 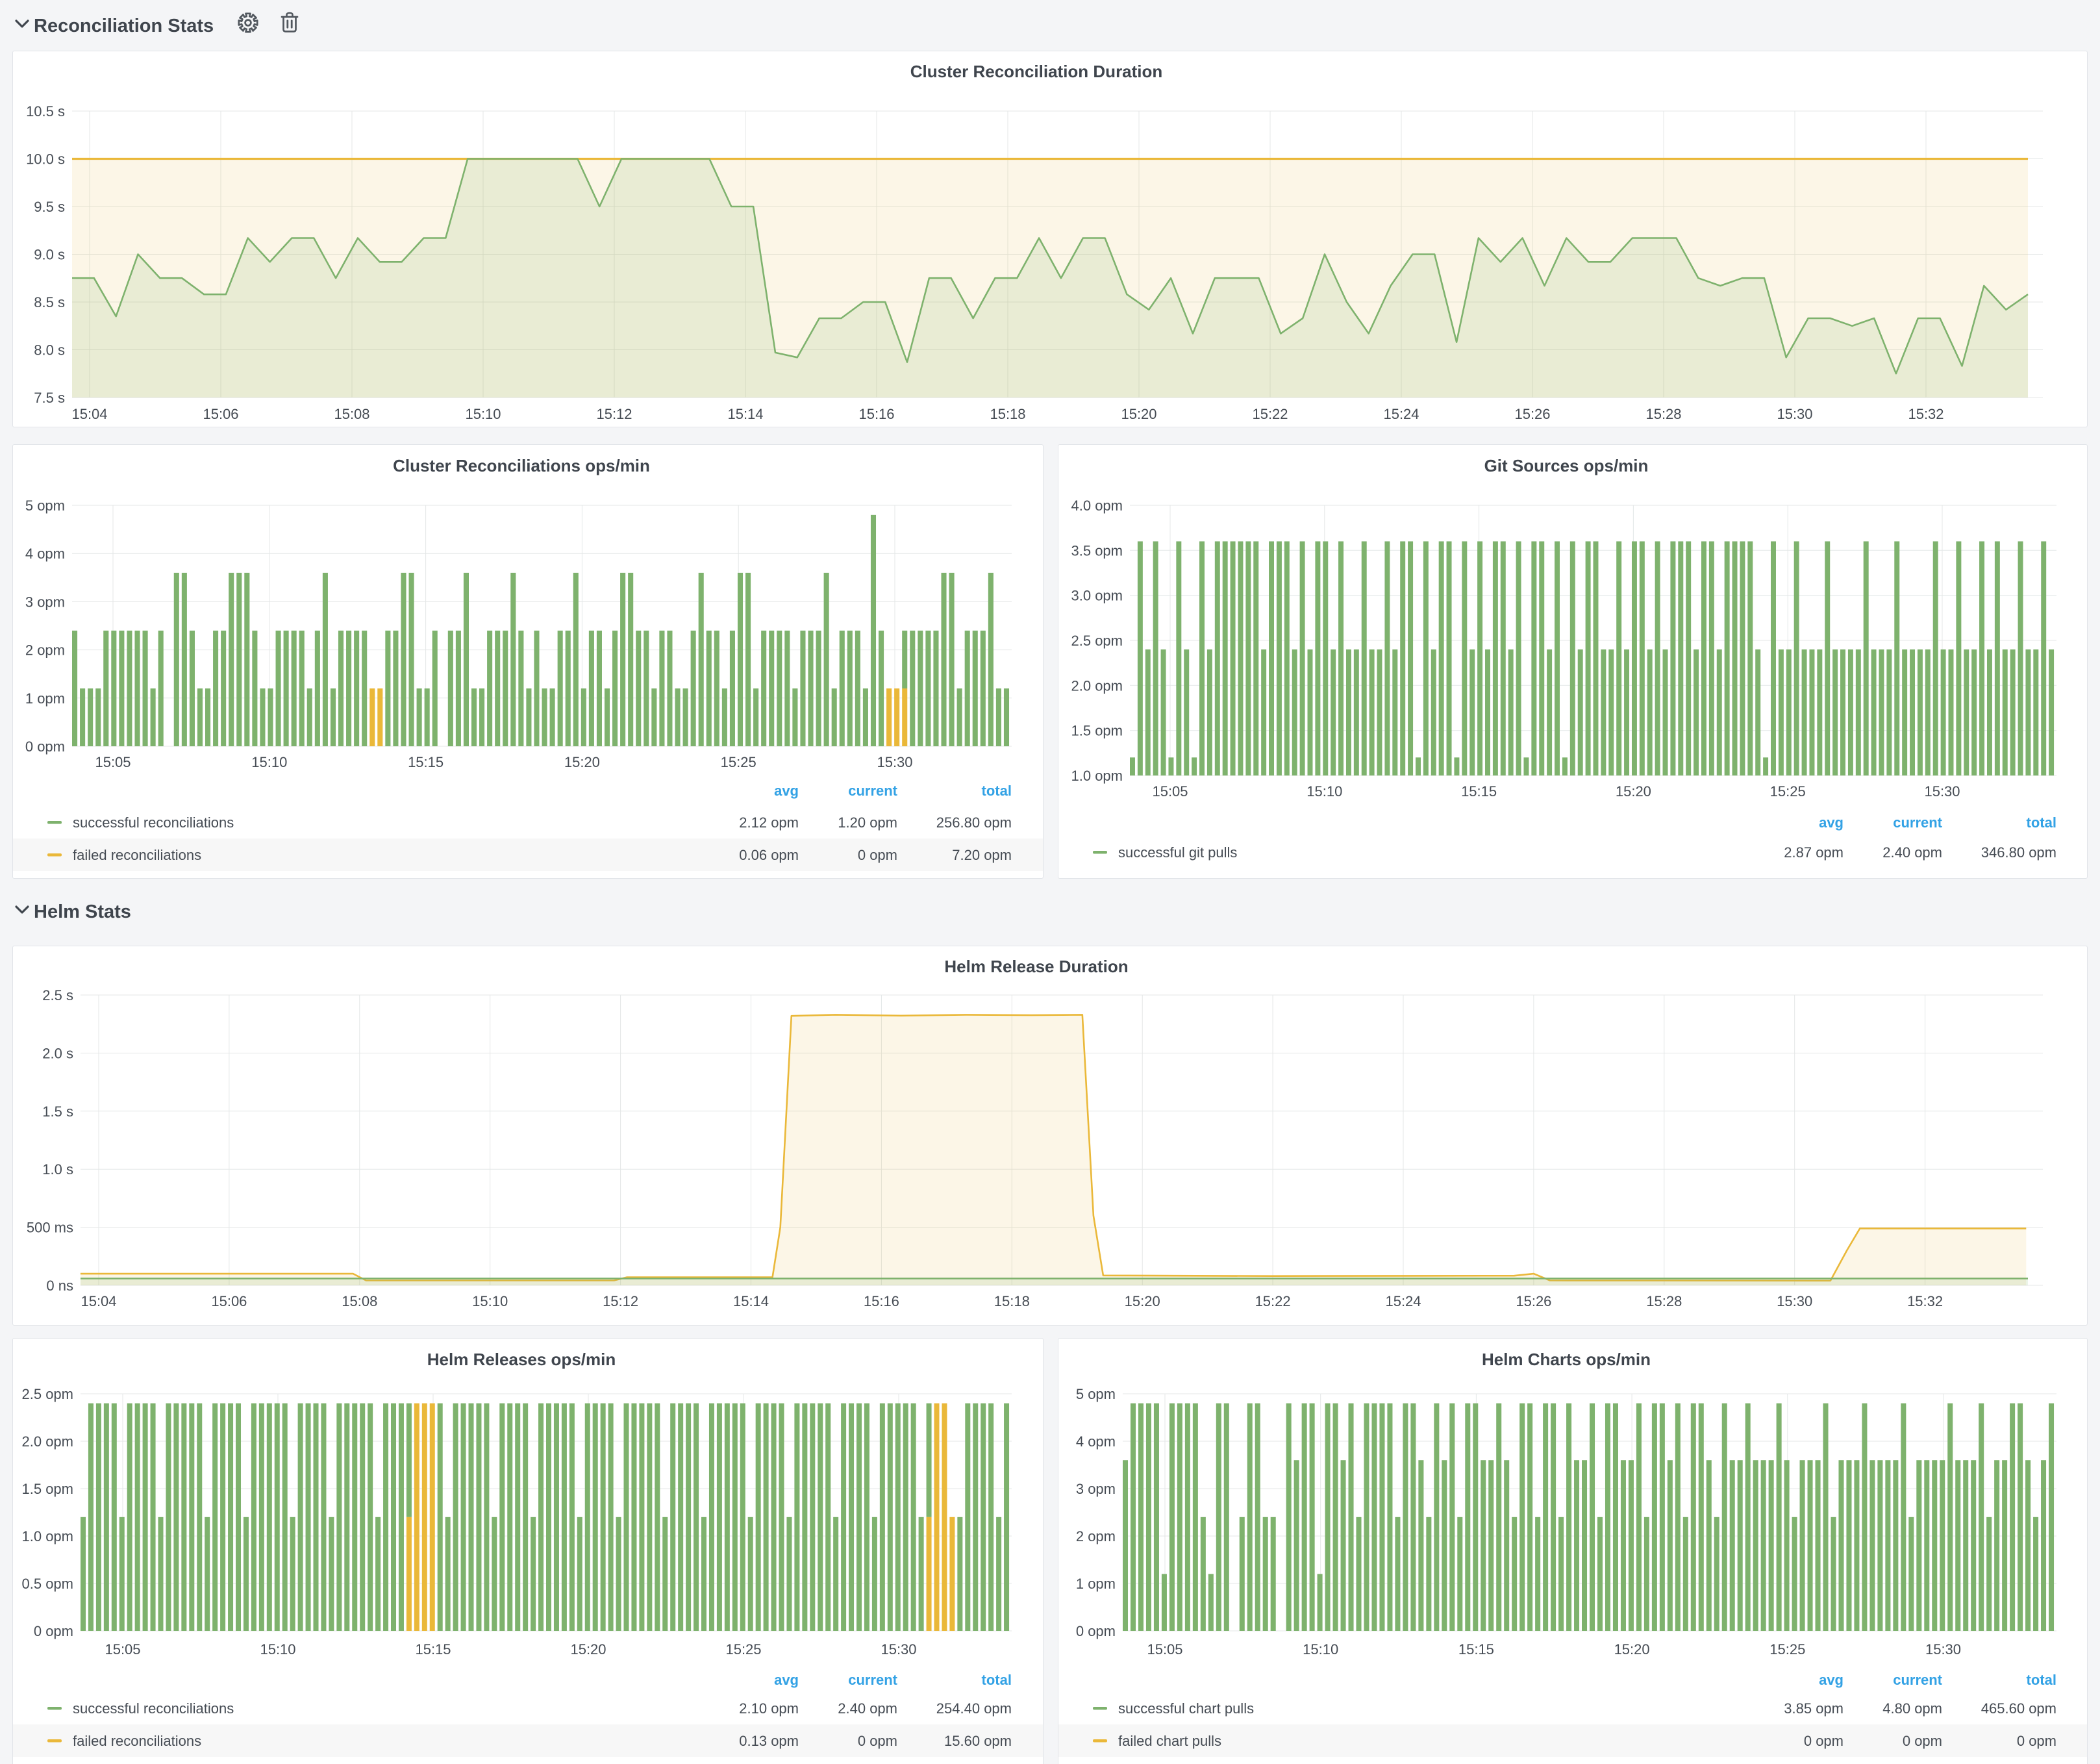 What do you see at coordinates (769, 822) in the screenshot?
I see `svg-text: 2.12 opm` at bounding box center [769, 822].